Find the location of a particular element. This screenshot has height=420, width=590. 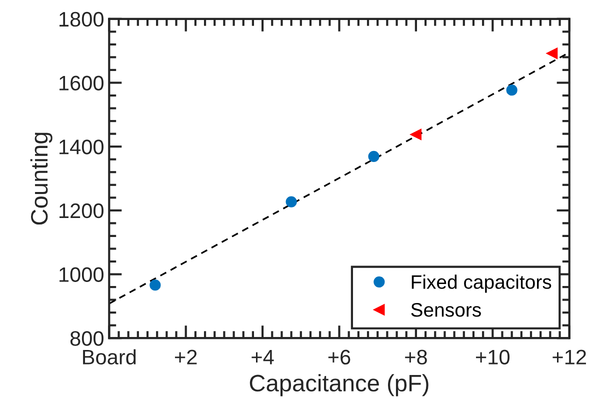

y-tick-label: 1800 is located at coordinates (82, 19).